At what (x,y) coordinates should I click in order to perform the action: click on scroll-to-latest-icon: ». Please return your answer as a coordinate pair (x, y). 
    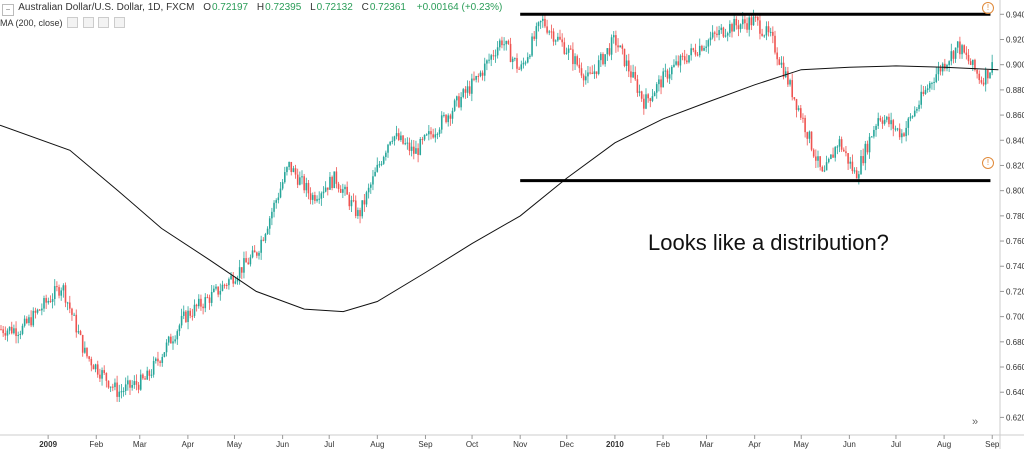
    Looking at the image, I should click on (975, 422).